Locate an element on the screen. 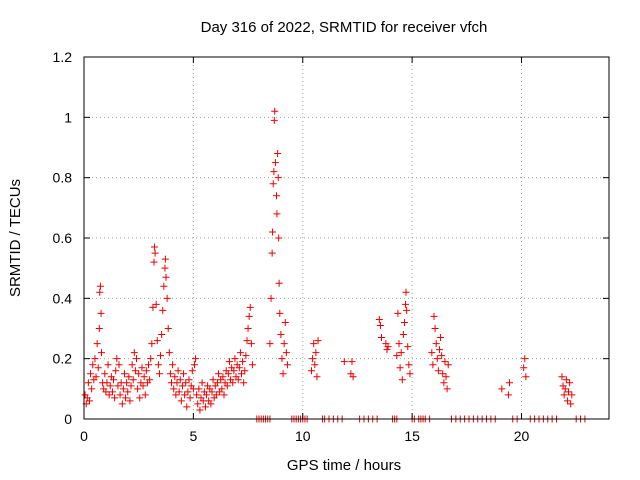  x-axis-label: GPS time / hours is located at coordinates (344, 465).